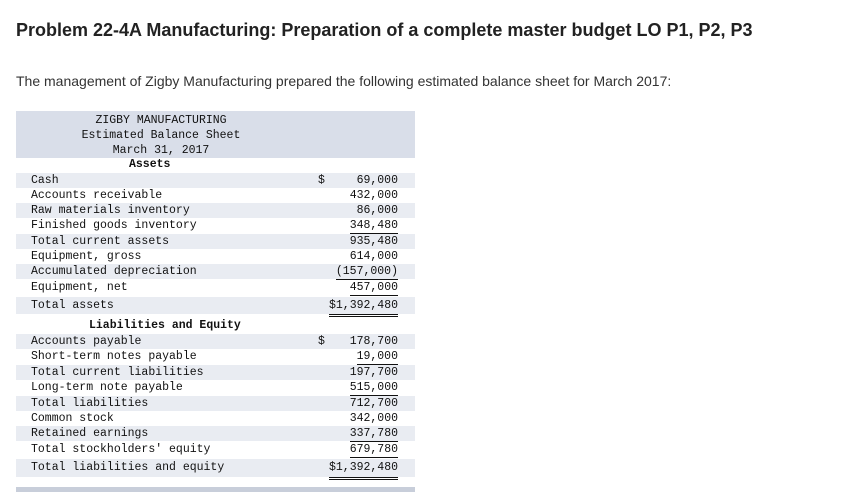  Describe the element at coordinates (373, 450) in the screenshot. I see `row-value: 679,780` at that location.